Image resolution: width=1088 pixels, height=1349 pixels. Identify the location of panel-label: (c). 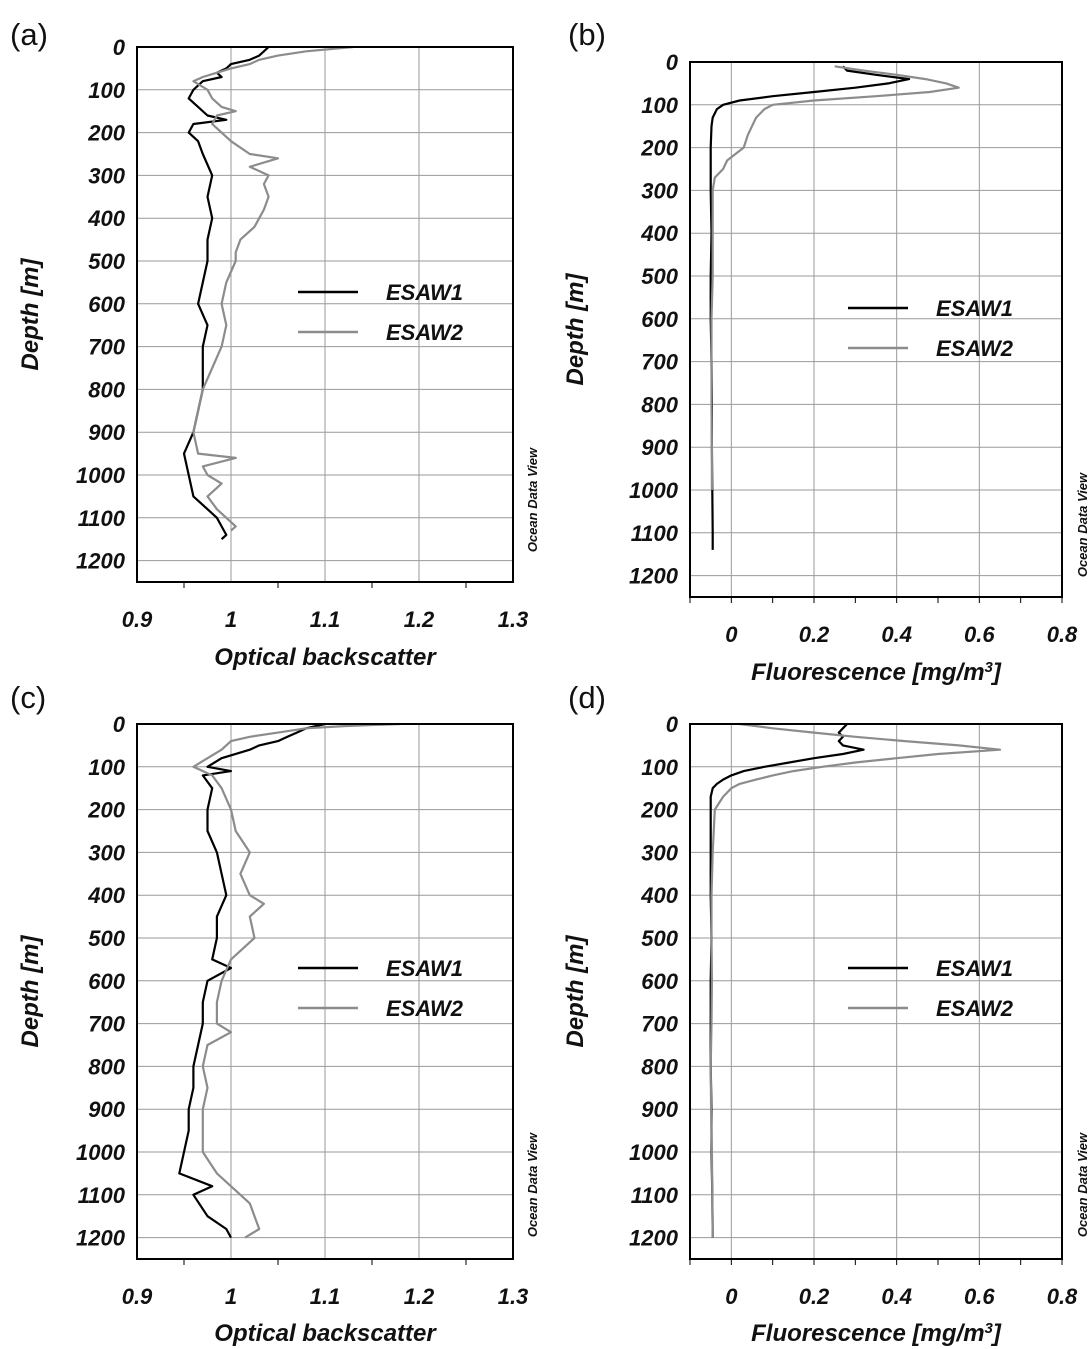
(28, 697).